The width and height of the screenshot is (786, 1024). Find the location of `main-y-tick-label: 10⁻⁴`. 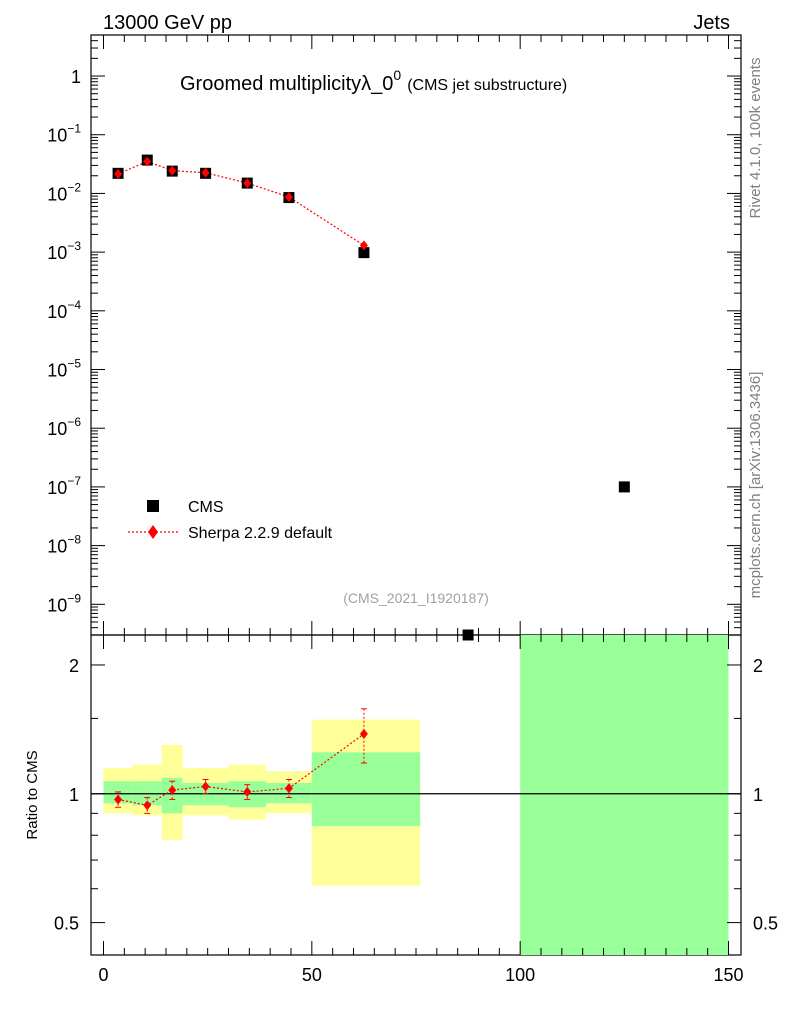

main-y-tick-label: 10⁻⁴ is located at coordinates (64, 310).